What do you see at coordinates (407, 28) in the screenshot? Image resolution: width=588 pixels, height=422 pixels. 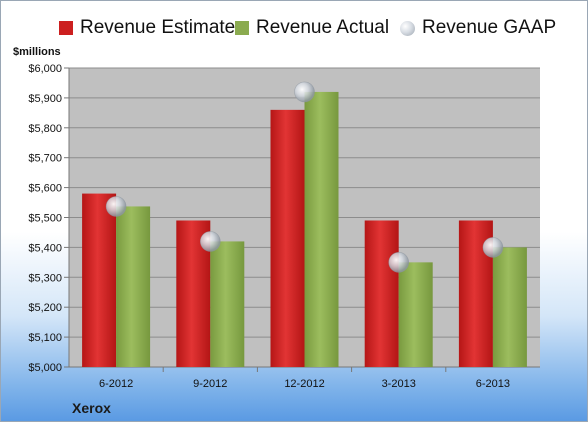 I see `legend-marker-gaap` at bounding box center [407, 28].